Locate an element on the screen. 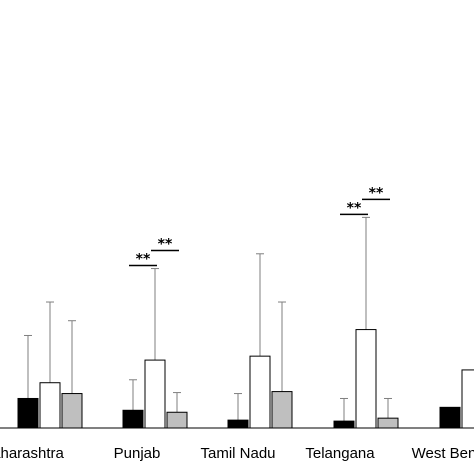  category-label: aharashtra is located at coordinates (32, 453).